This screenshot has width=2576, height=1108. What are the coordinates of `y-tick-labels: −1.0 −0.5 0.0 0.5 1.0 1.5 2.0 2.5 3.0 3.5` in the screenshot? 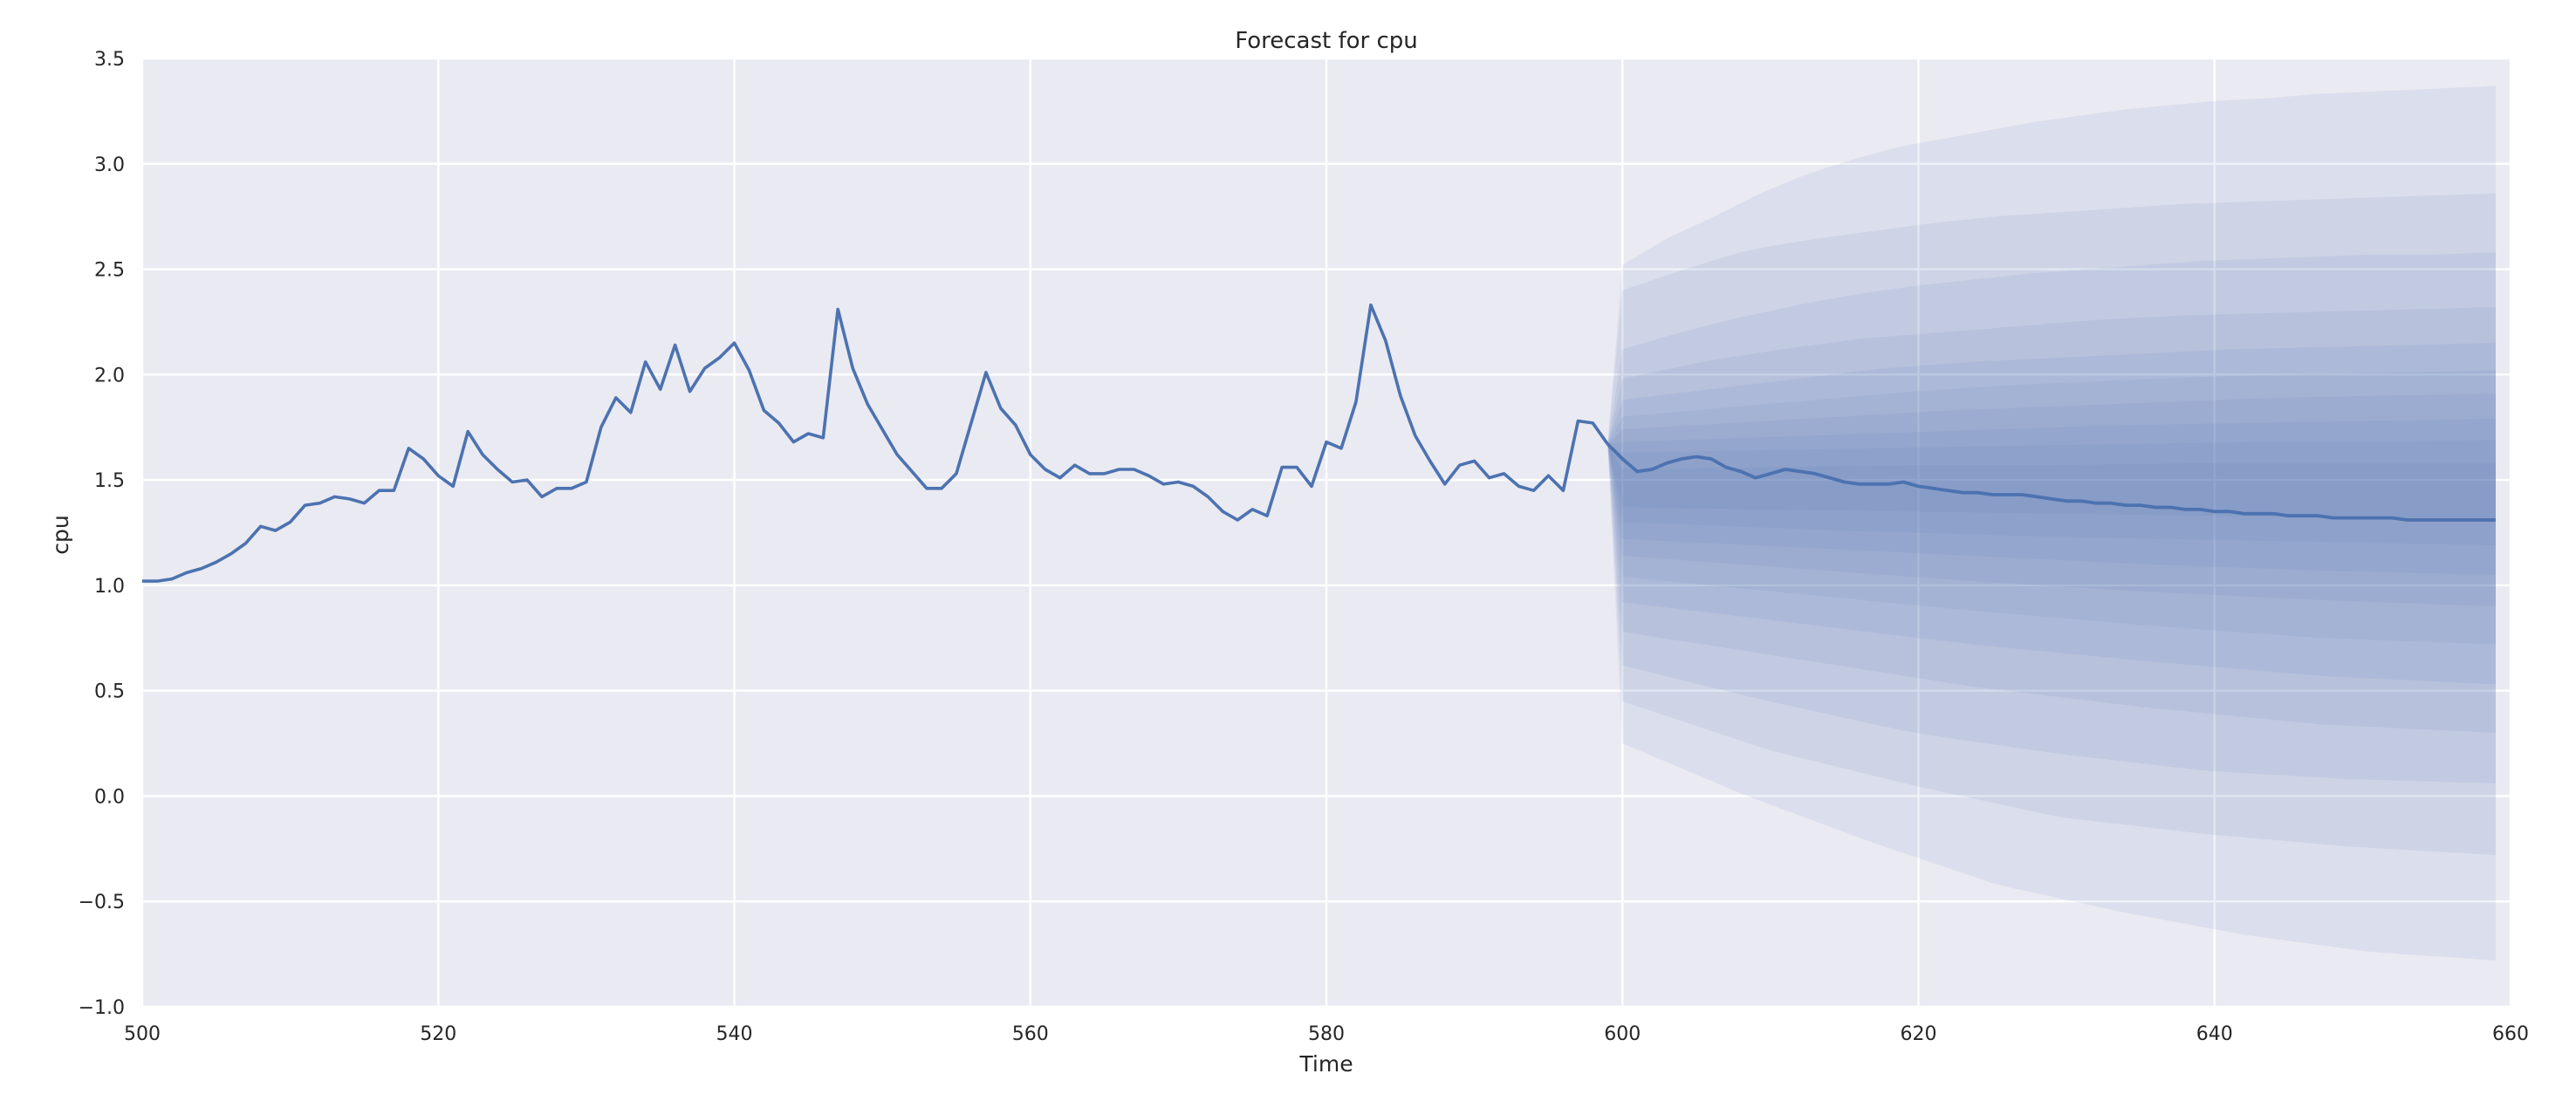 It's located at (102, 534).